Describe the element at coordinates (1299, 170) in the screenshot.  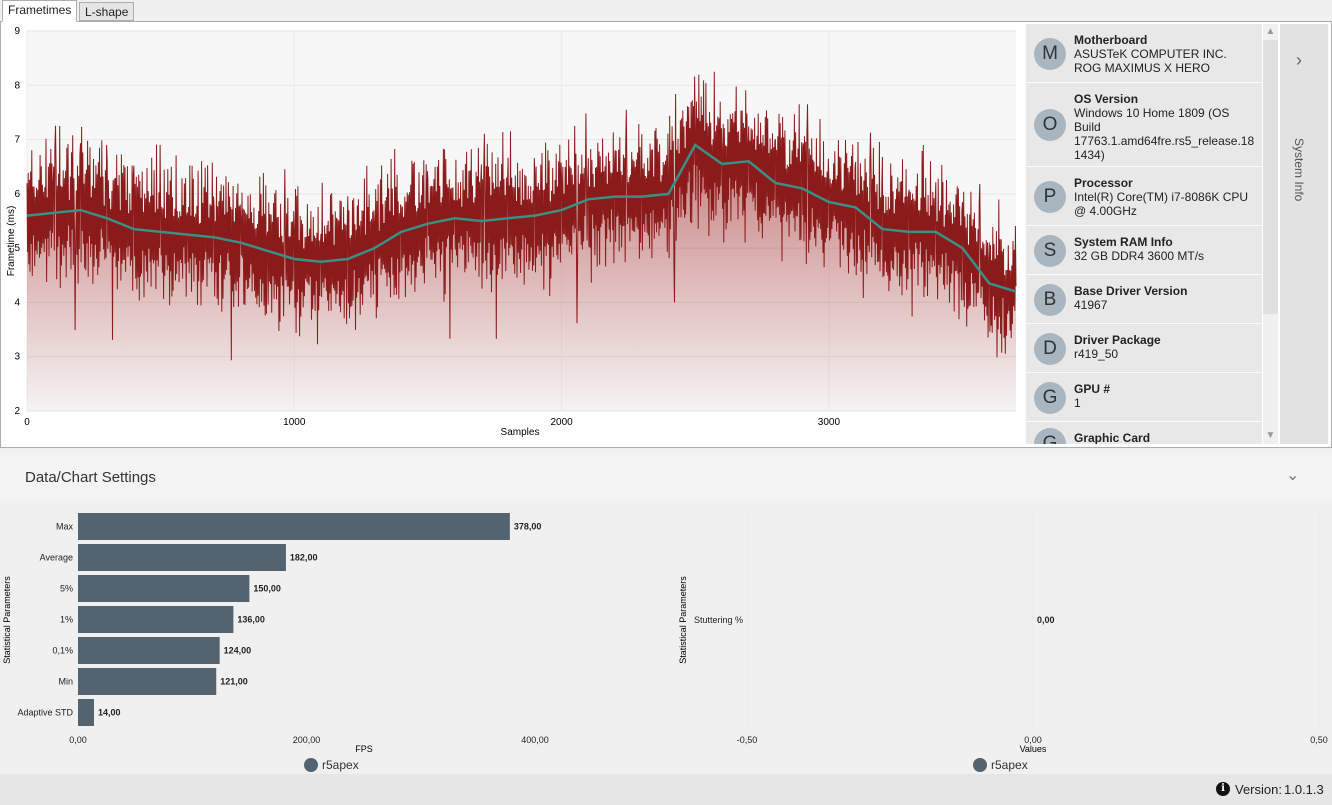
I see `system-info-sidebar-label: System Info` at that location.